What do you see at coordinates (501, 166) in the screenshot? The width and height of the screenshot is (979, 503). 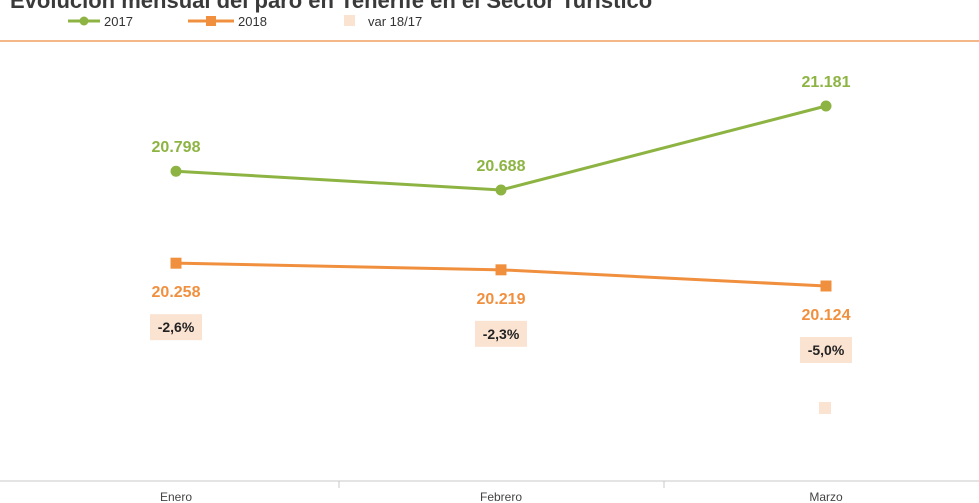 I see `data-label-2017: 20.688` at bounding box center [501, 166].